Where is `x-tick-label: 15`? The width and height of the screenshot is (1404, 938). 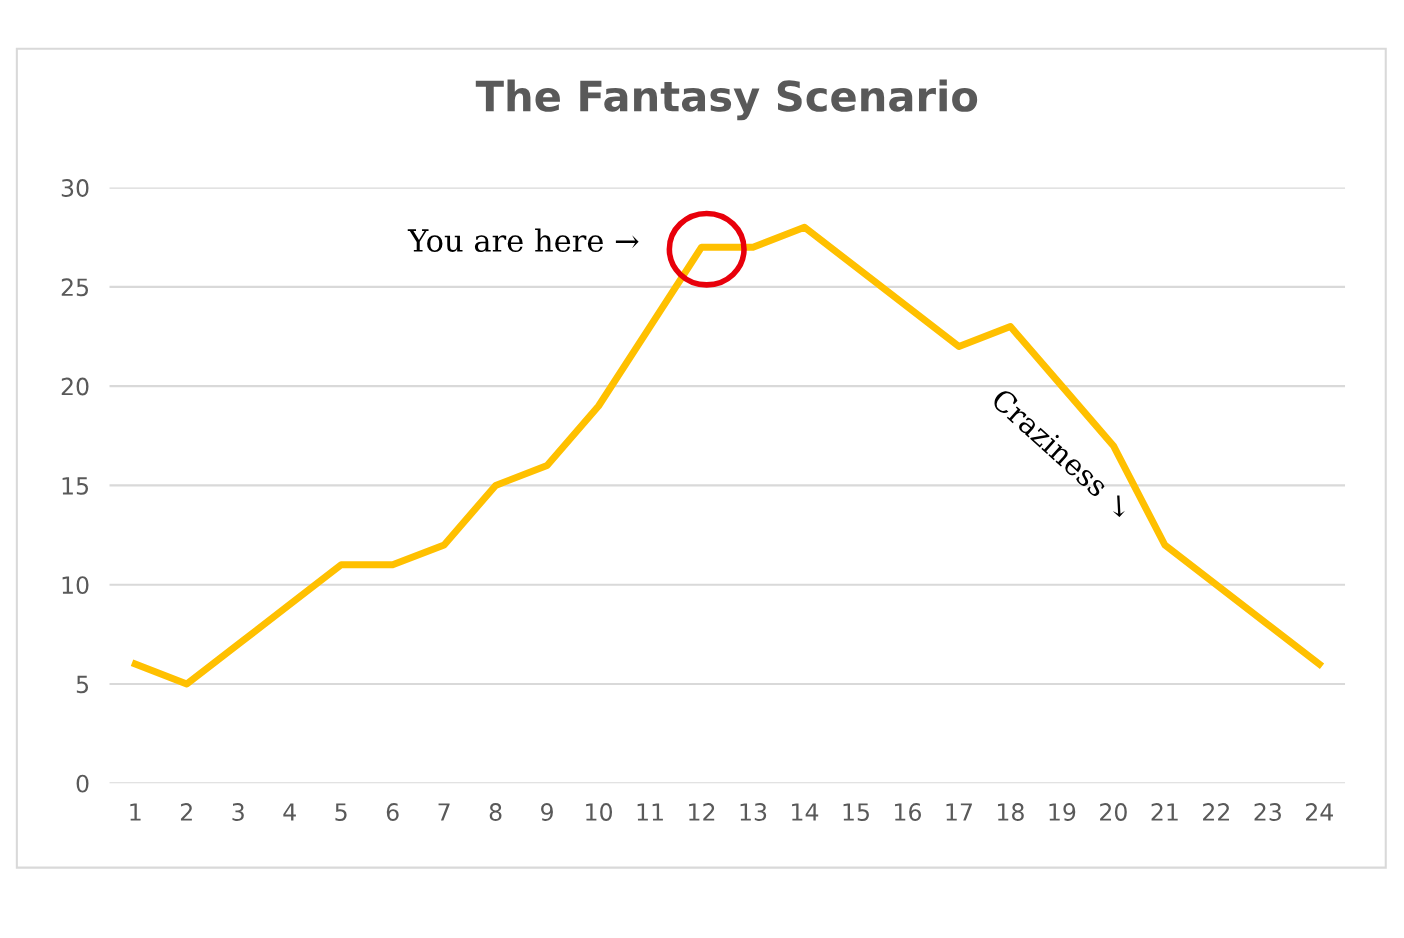
x-tick-label: 15 is located at coordinates (856, 812).